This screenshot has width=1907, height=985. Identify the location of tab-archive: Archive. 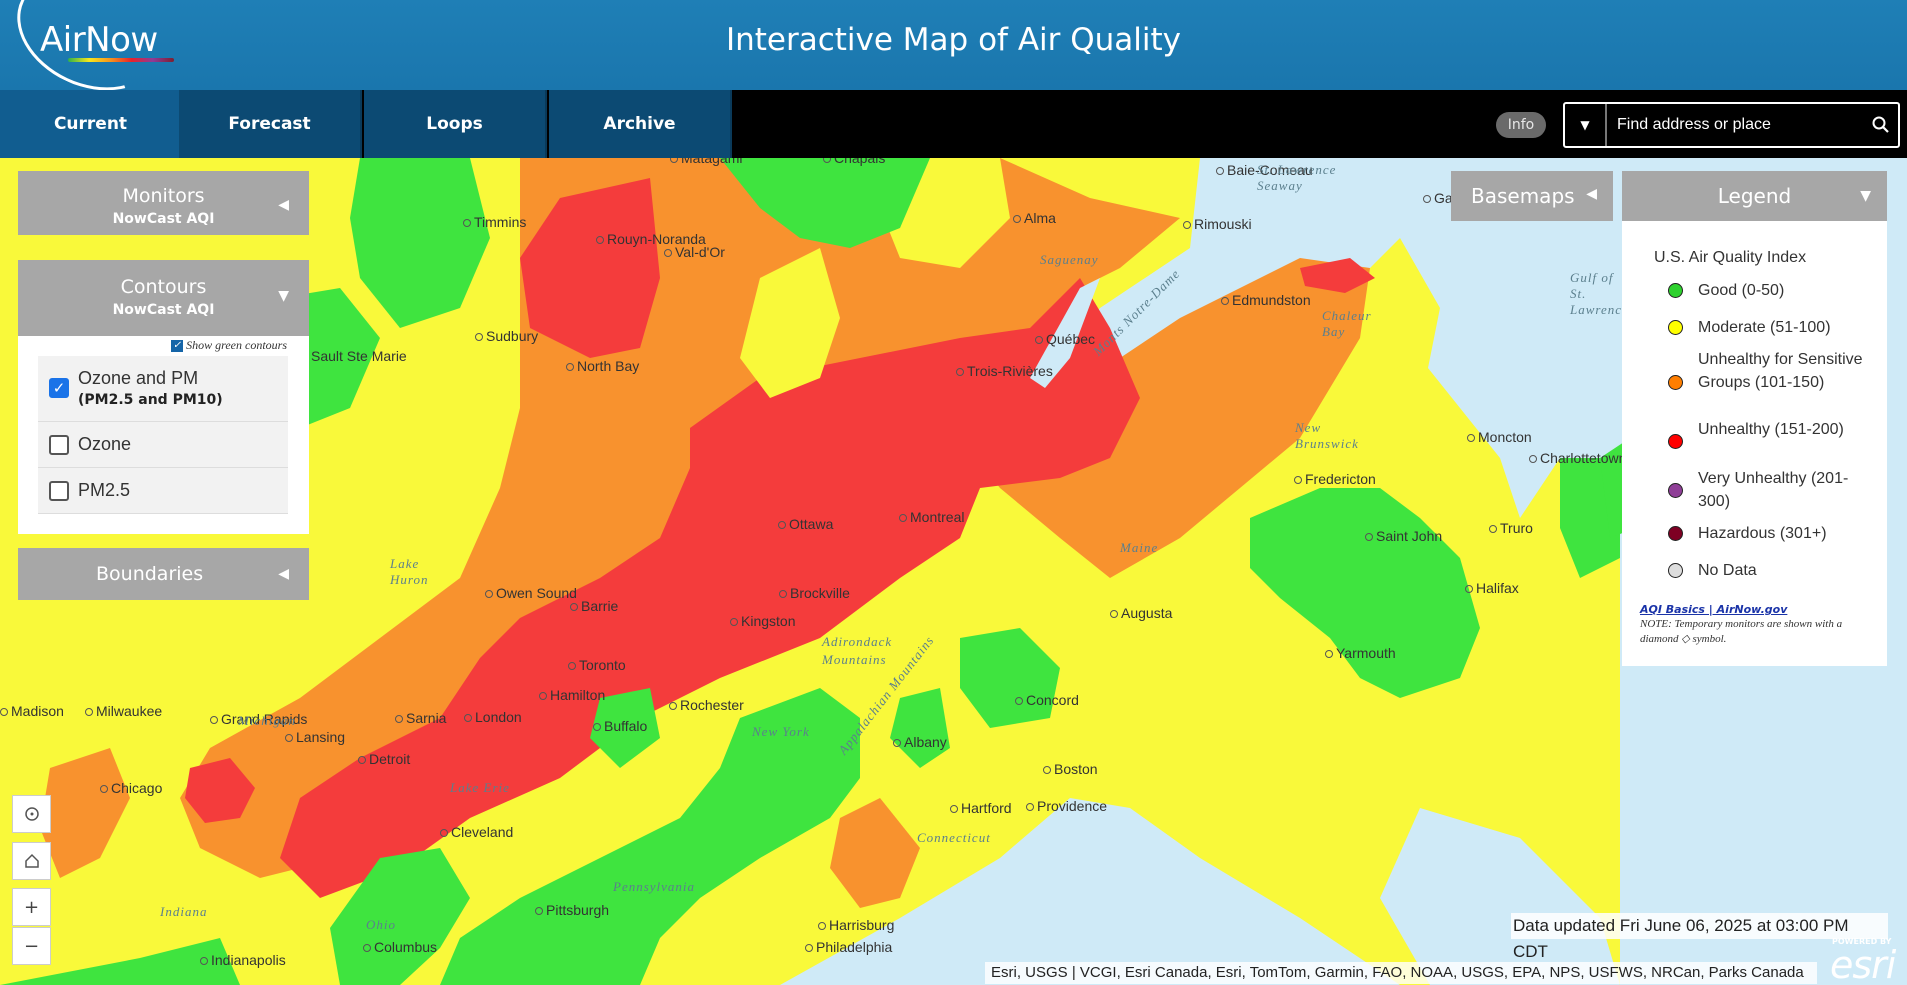
(640, 124).